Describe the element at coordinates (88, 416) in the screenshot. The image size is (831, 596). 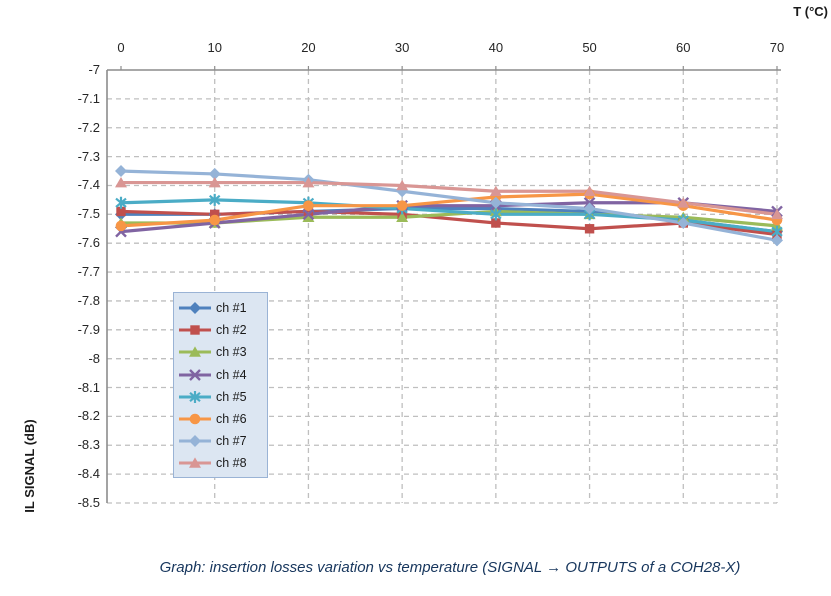
I see `y-tick-label: -8.2` at that location.